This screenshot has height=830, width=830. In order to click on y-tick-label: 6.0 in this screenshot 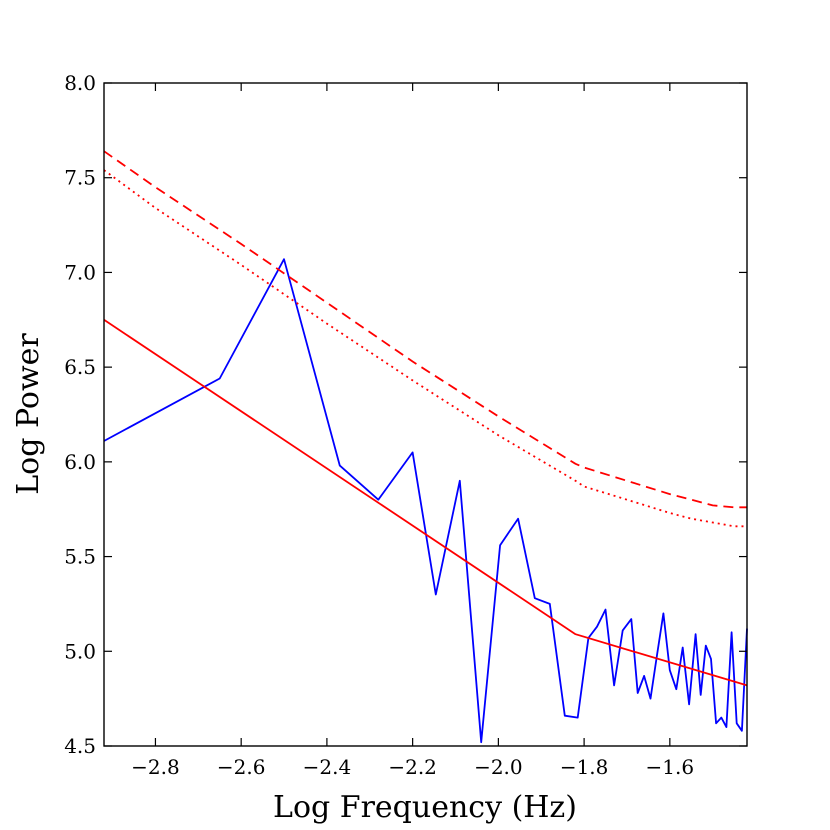, I will do `click(80, 462)`.